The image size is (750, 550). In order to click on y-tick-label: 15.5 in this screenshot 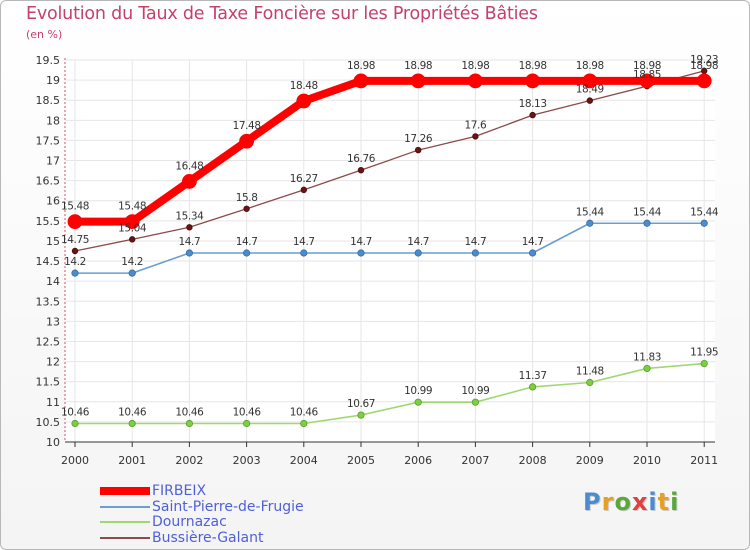, I will do `click(48, 221)`.